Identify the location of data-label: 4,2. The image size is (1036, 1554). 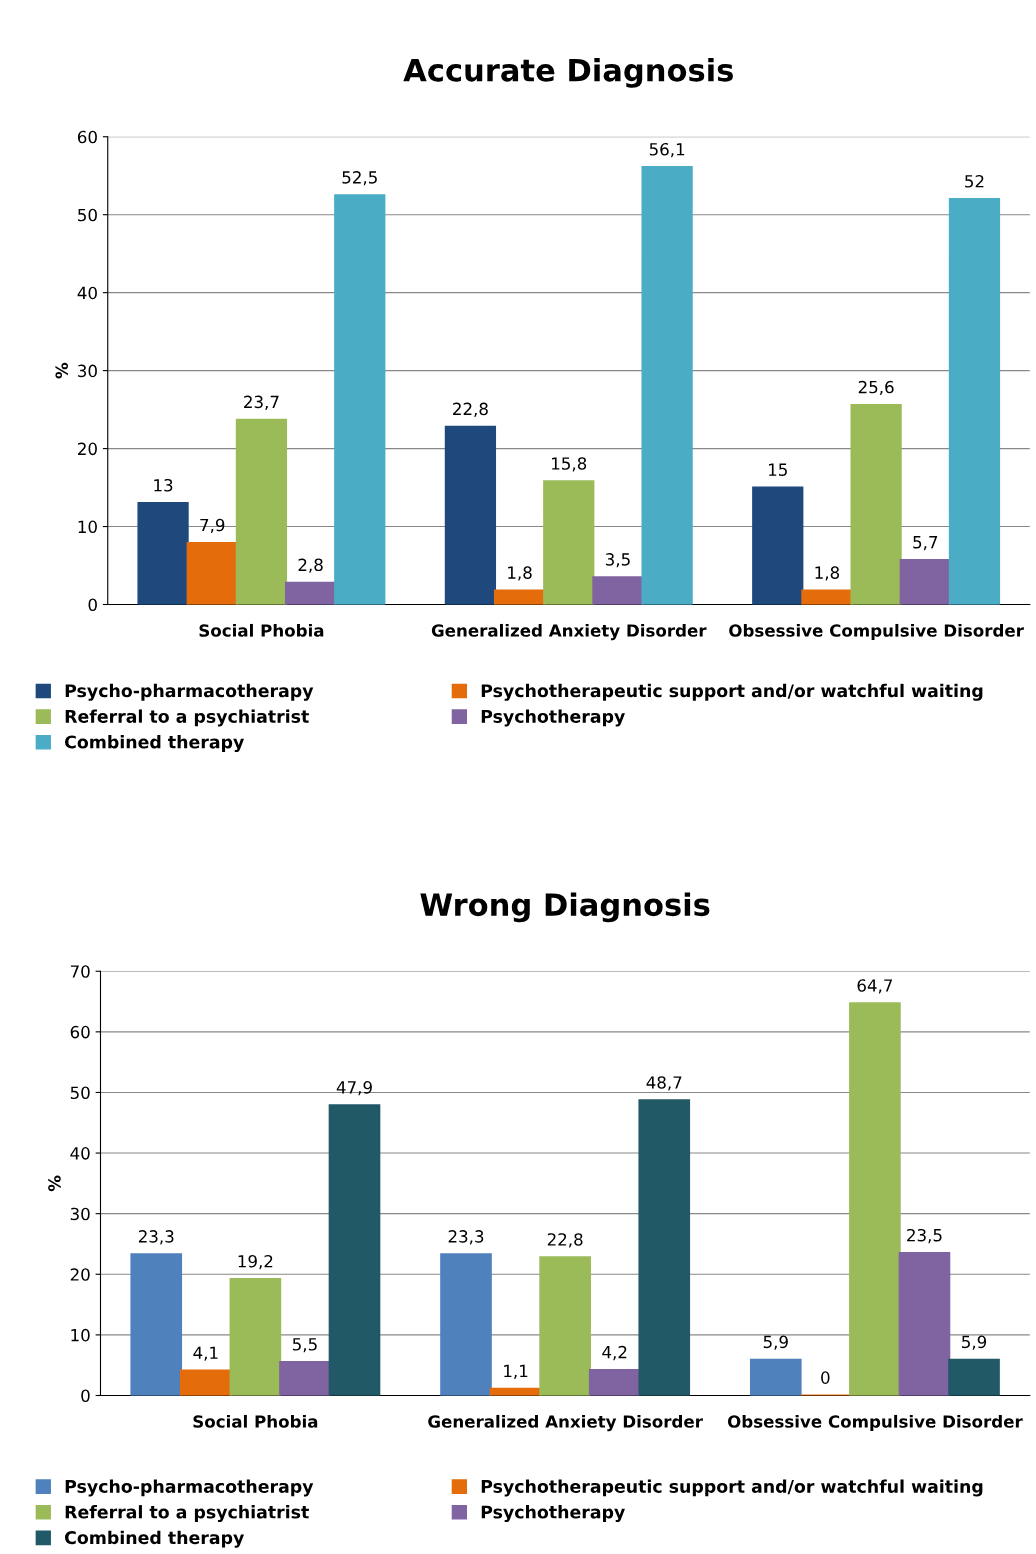
(614, 1353).